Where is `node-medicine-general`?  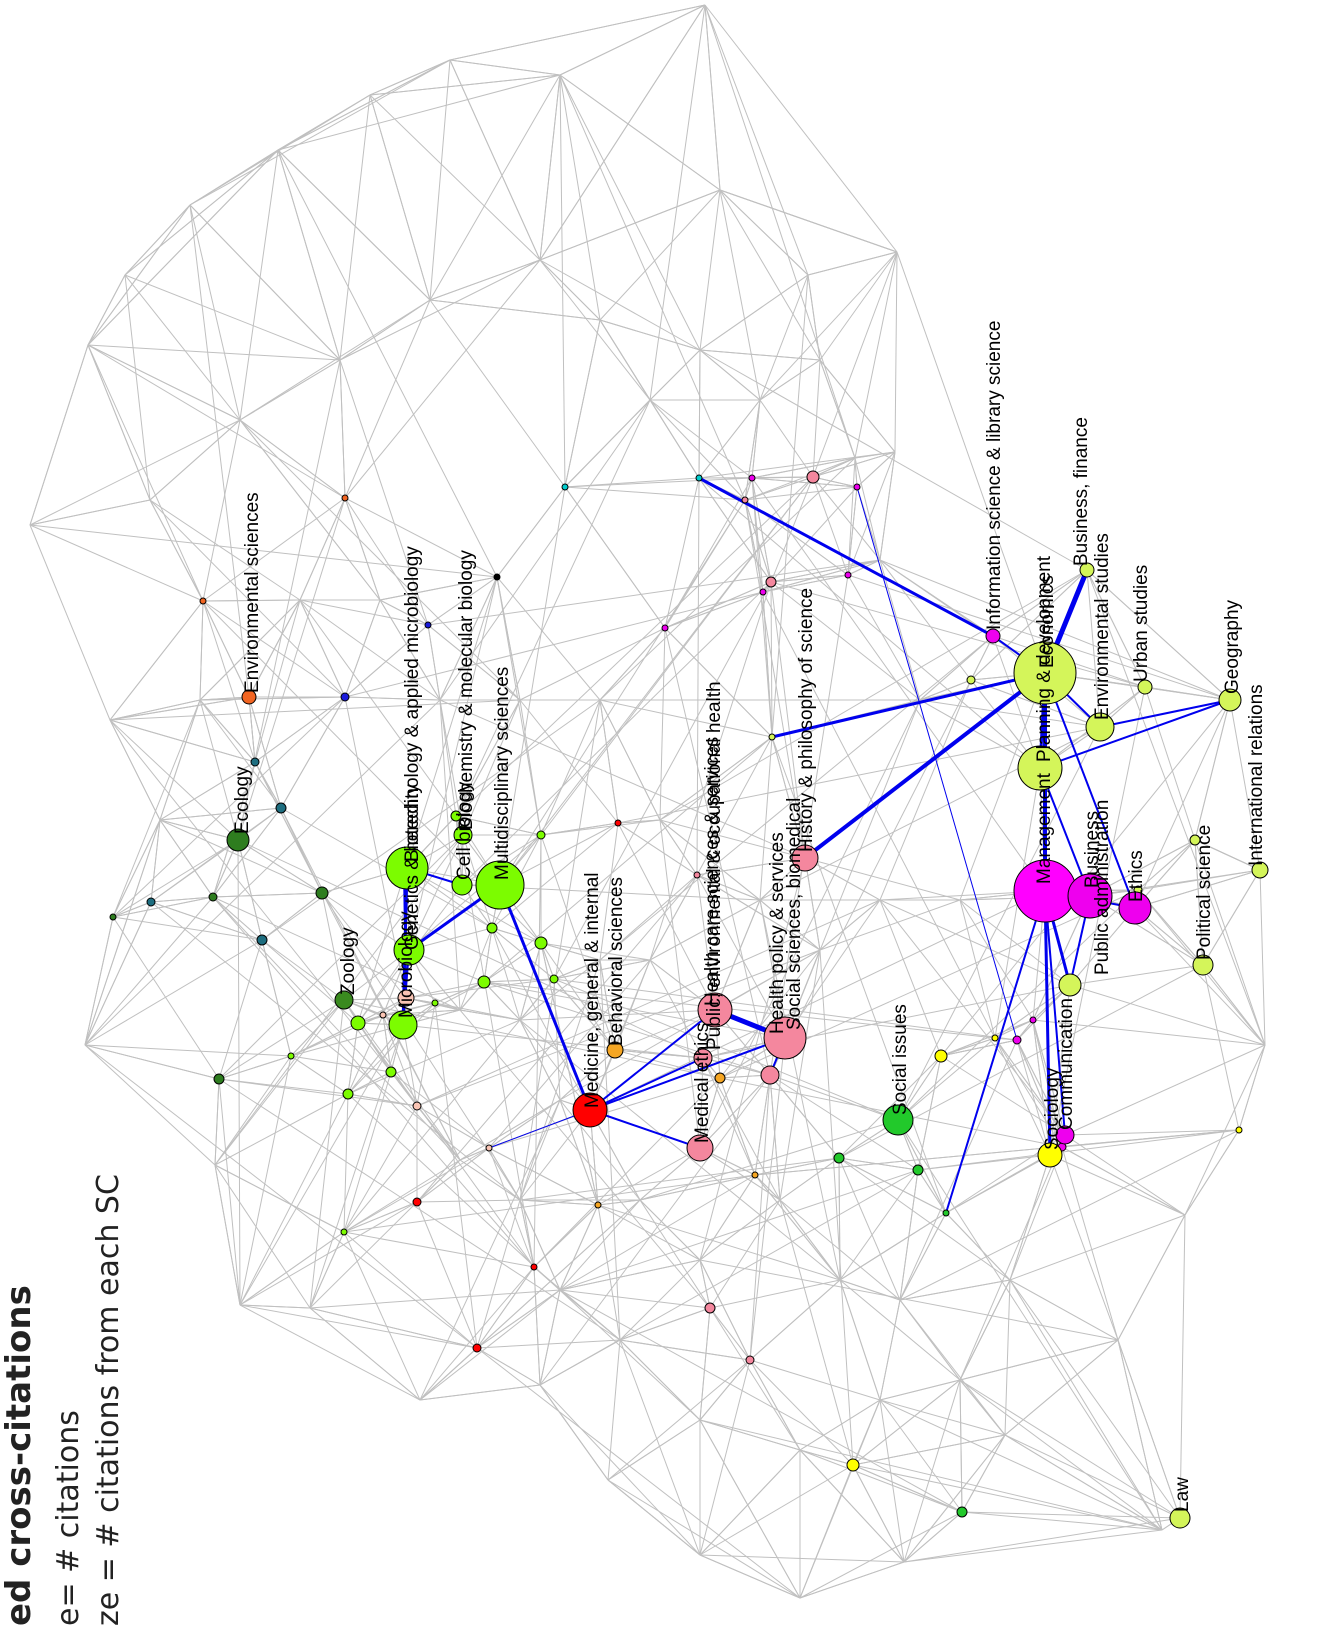
node-medicine-general is located at coordinates (590, 1110).